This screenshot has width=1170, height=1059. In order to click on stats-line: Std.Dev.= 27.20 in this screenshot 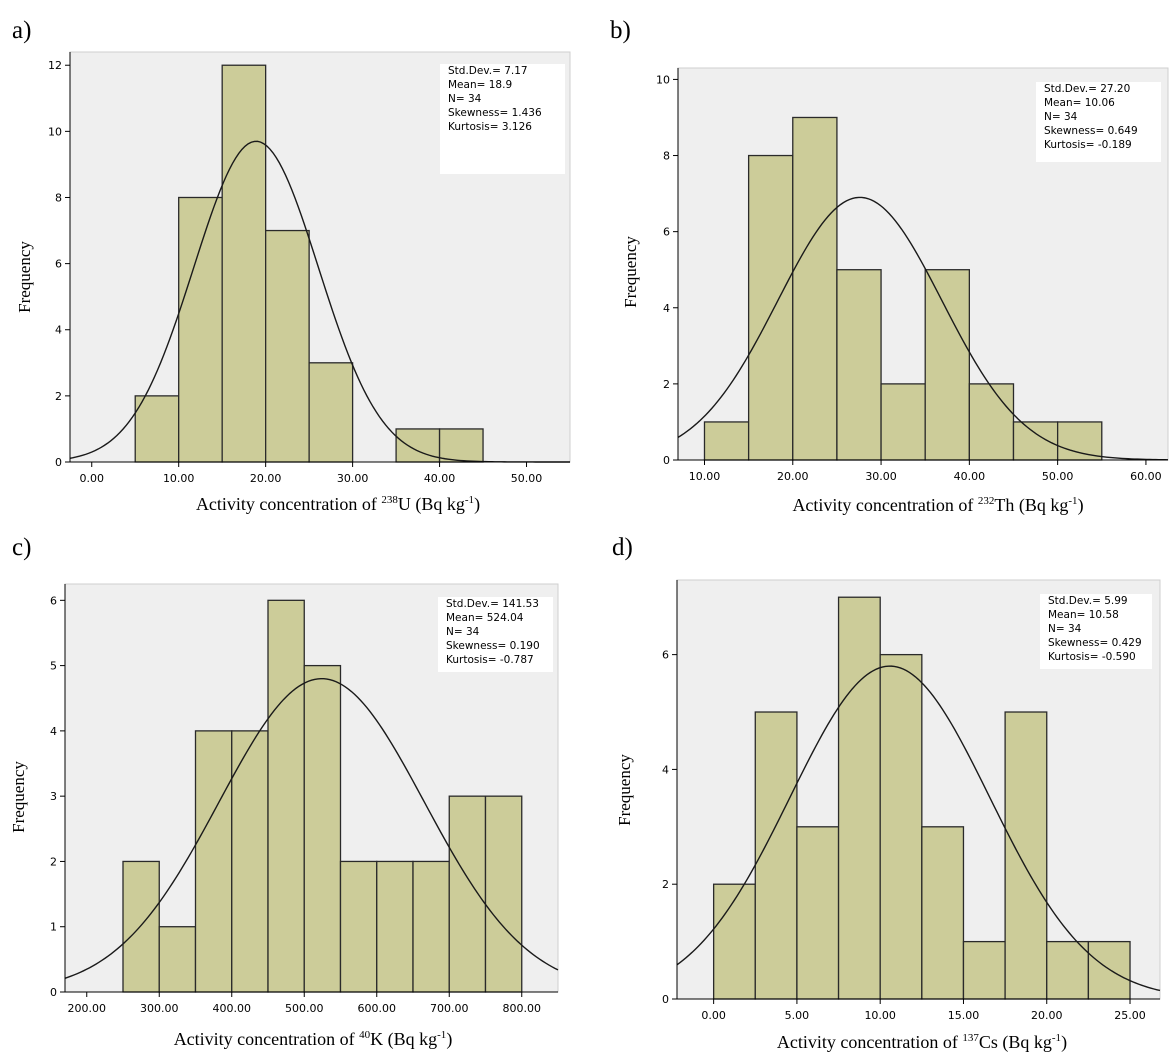, I will do `click(1087, 89)`.